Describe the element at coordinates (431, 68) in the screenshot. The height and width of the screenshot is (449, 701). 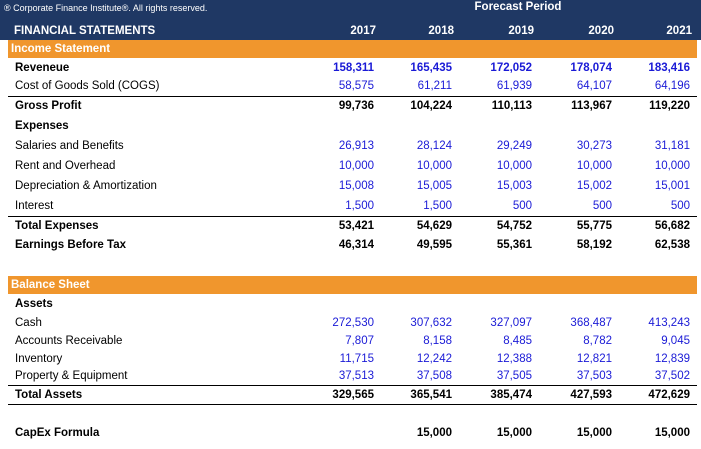
I see `revenue-2018: 165,435` at that location.